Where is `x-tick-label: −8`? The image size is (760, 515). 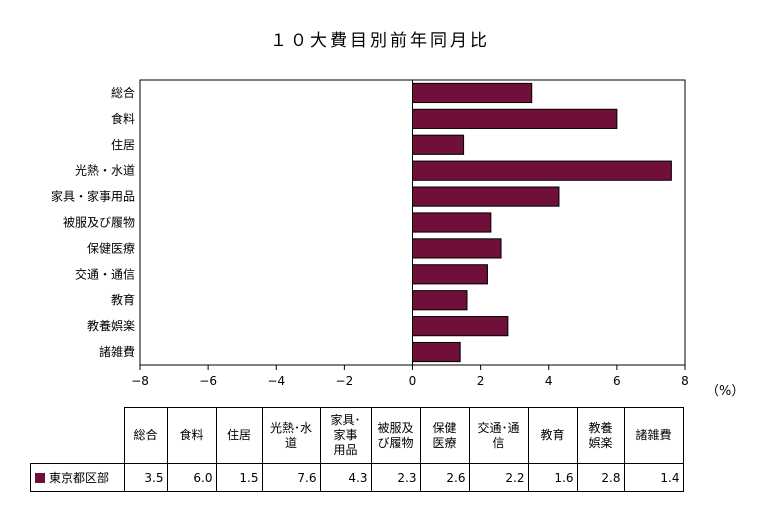
x-tick-label: −8 is located at coordinates (140, 381).